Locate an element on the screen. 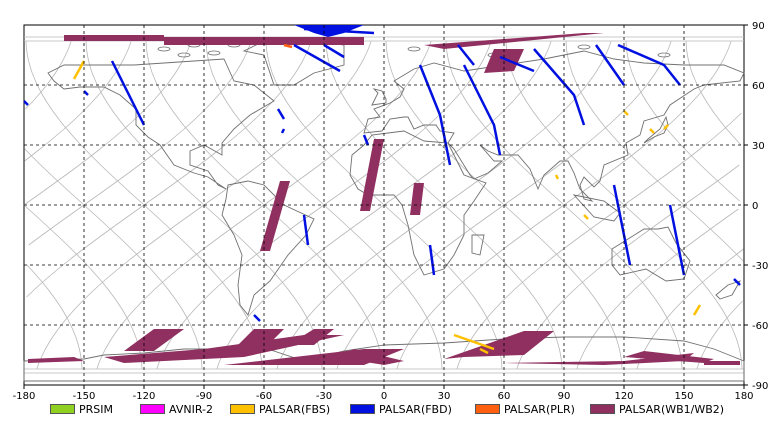 This screenshot has height=430, width=770. lat-tick-label: -60 is located at coordinates (760, 326).